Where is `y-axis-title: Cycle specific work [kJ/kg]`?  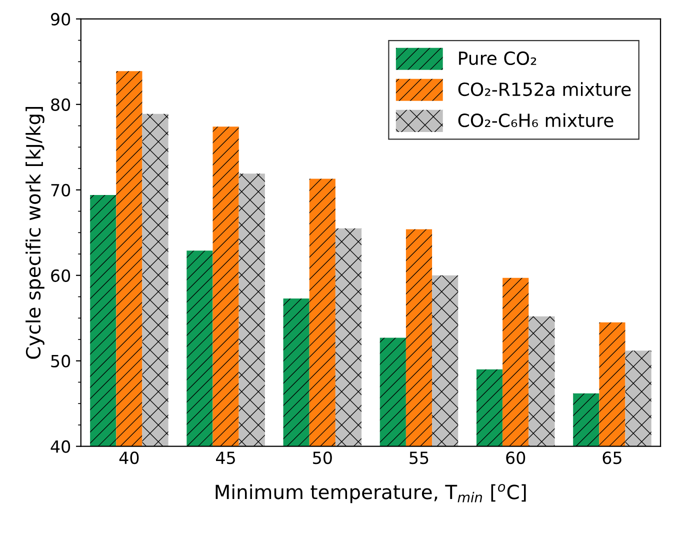
y-axis-title: Cycle specific work [kJ/kg] is located at coordinates (35, 233).